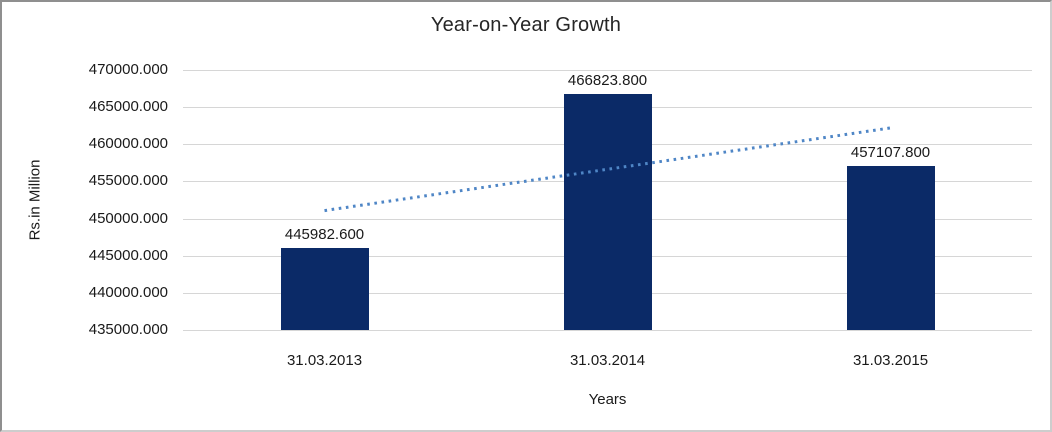 Image resolution: width=1052 pixels, height=432 pixels. I want to click on bar-value-label: 445982.600, so click(324, 235).